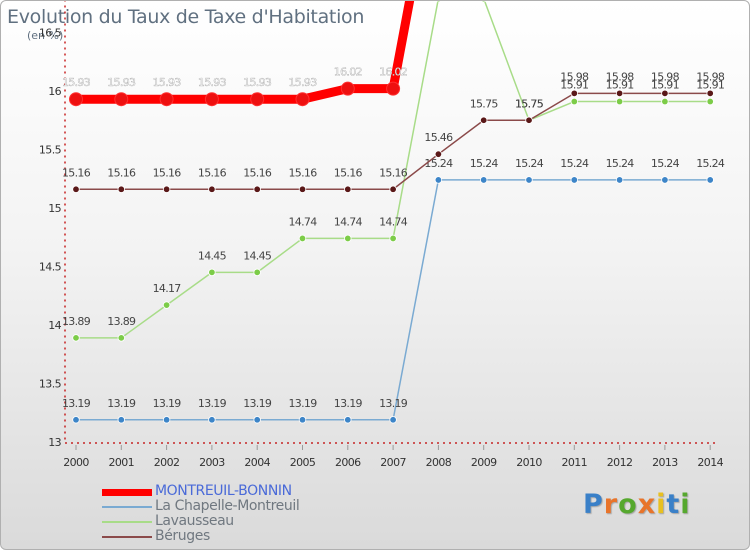  Describe the element at coordinates (50, 150) in the screenshot. I see `y-tick-label: 15.5` at that location.